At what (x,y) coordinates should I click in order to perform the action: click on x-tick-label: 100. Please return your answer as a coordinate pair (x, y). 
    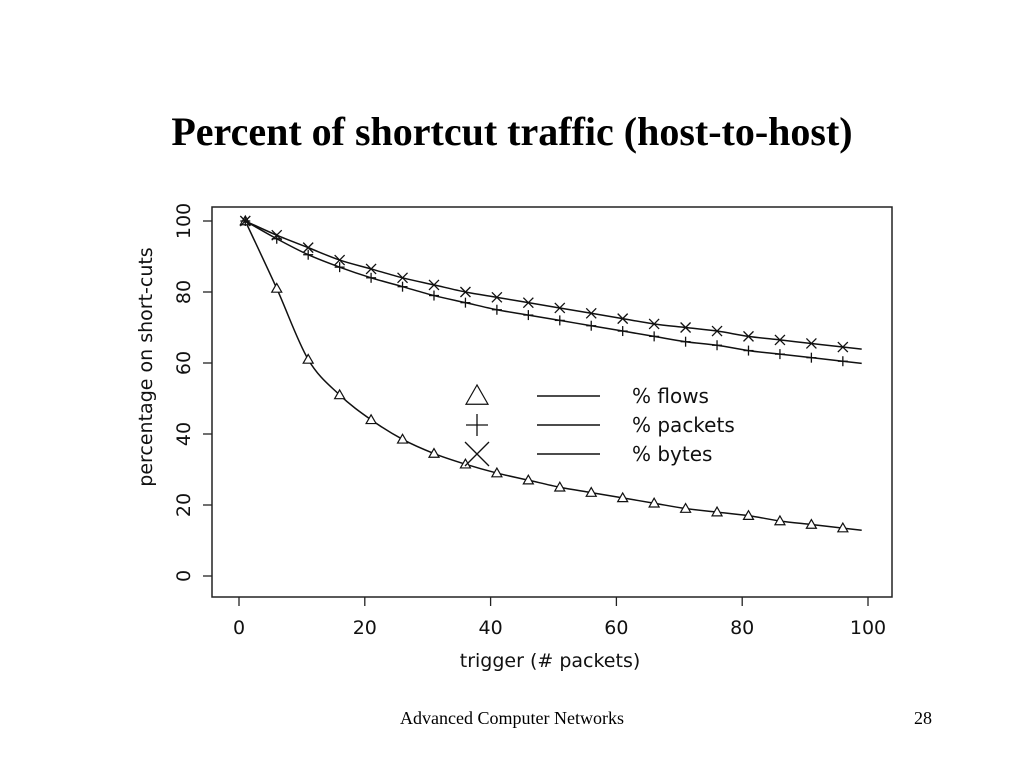
    Looking at the image, I should click on (868, 628).